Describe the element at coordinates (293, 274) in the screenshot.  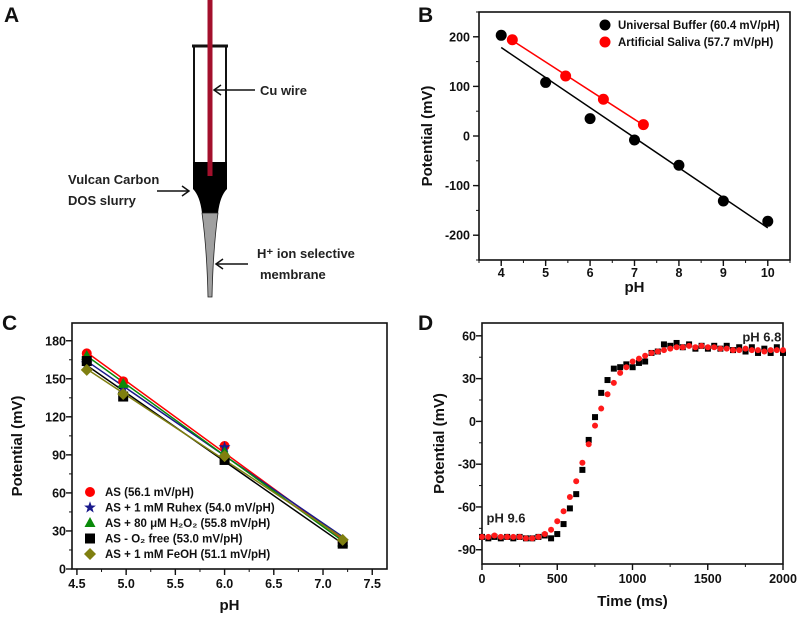
I see `label-membrane-2: membrane` at that location.